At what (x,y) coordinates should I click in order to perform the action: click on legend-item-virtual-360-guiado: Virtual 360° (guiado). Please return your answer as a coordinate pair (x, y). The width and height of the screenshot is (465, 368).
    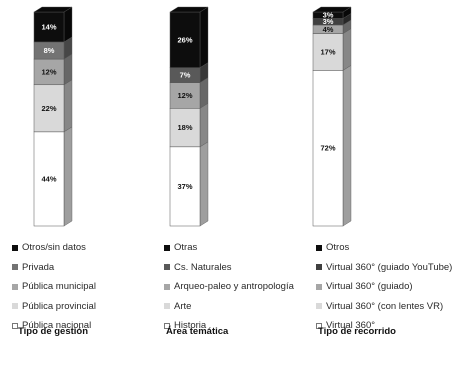
    Looking at the image, I should click on (384, 287).